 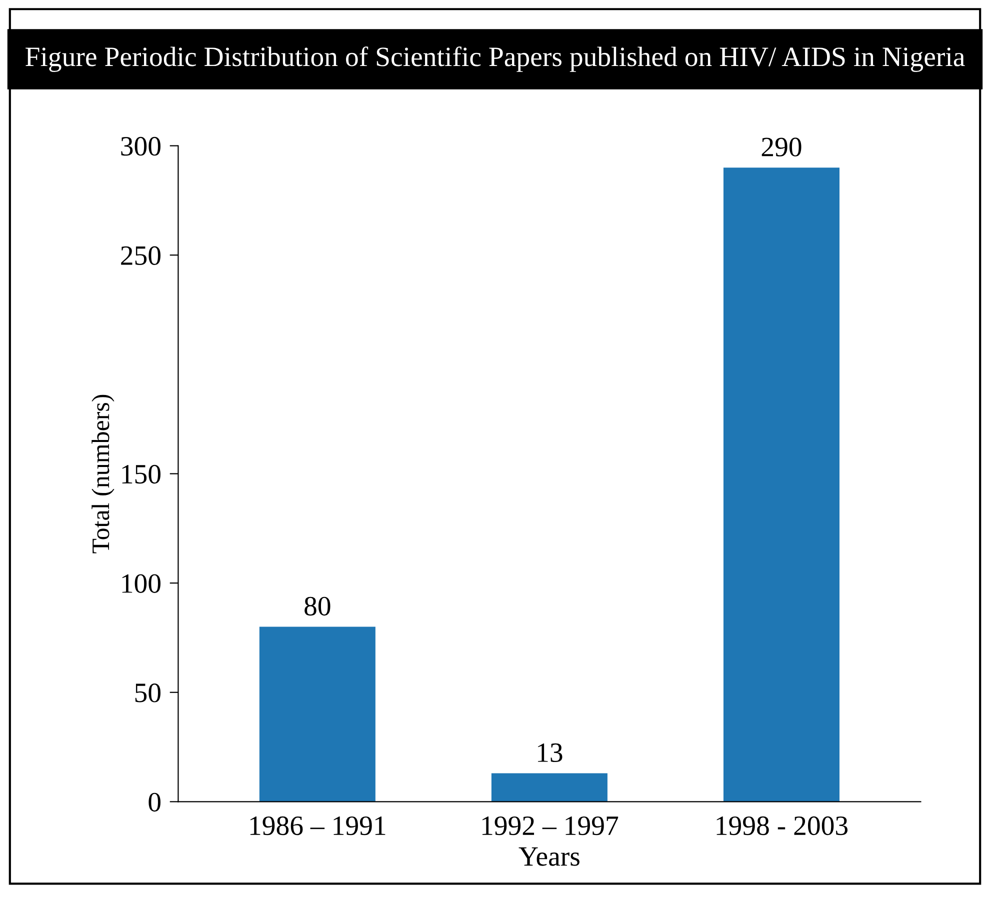 I want to click on data-label: 13, so click(x=550, y=752).